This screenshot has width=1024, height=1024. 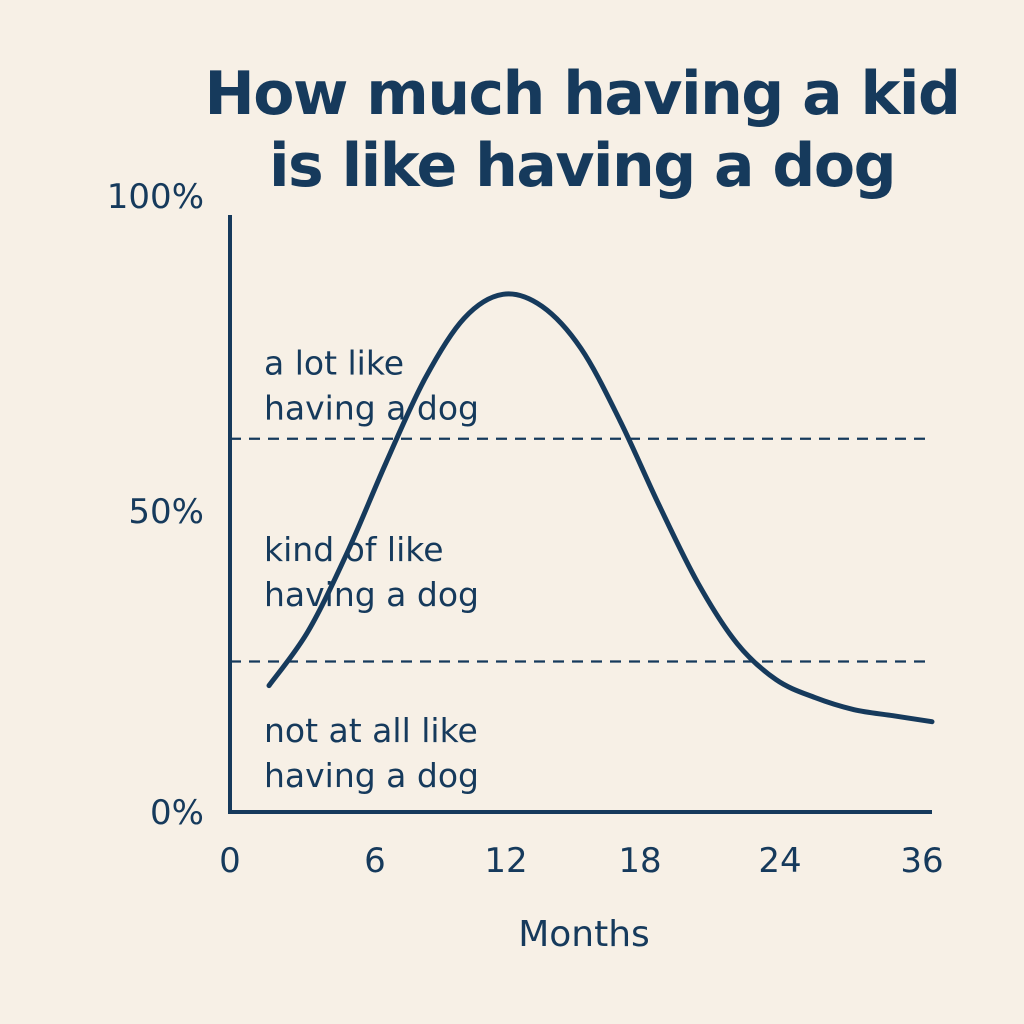 I want to click on y-tick-label: 100%, so click(x=155, y=197).